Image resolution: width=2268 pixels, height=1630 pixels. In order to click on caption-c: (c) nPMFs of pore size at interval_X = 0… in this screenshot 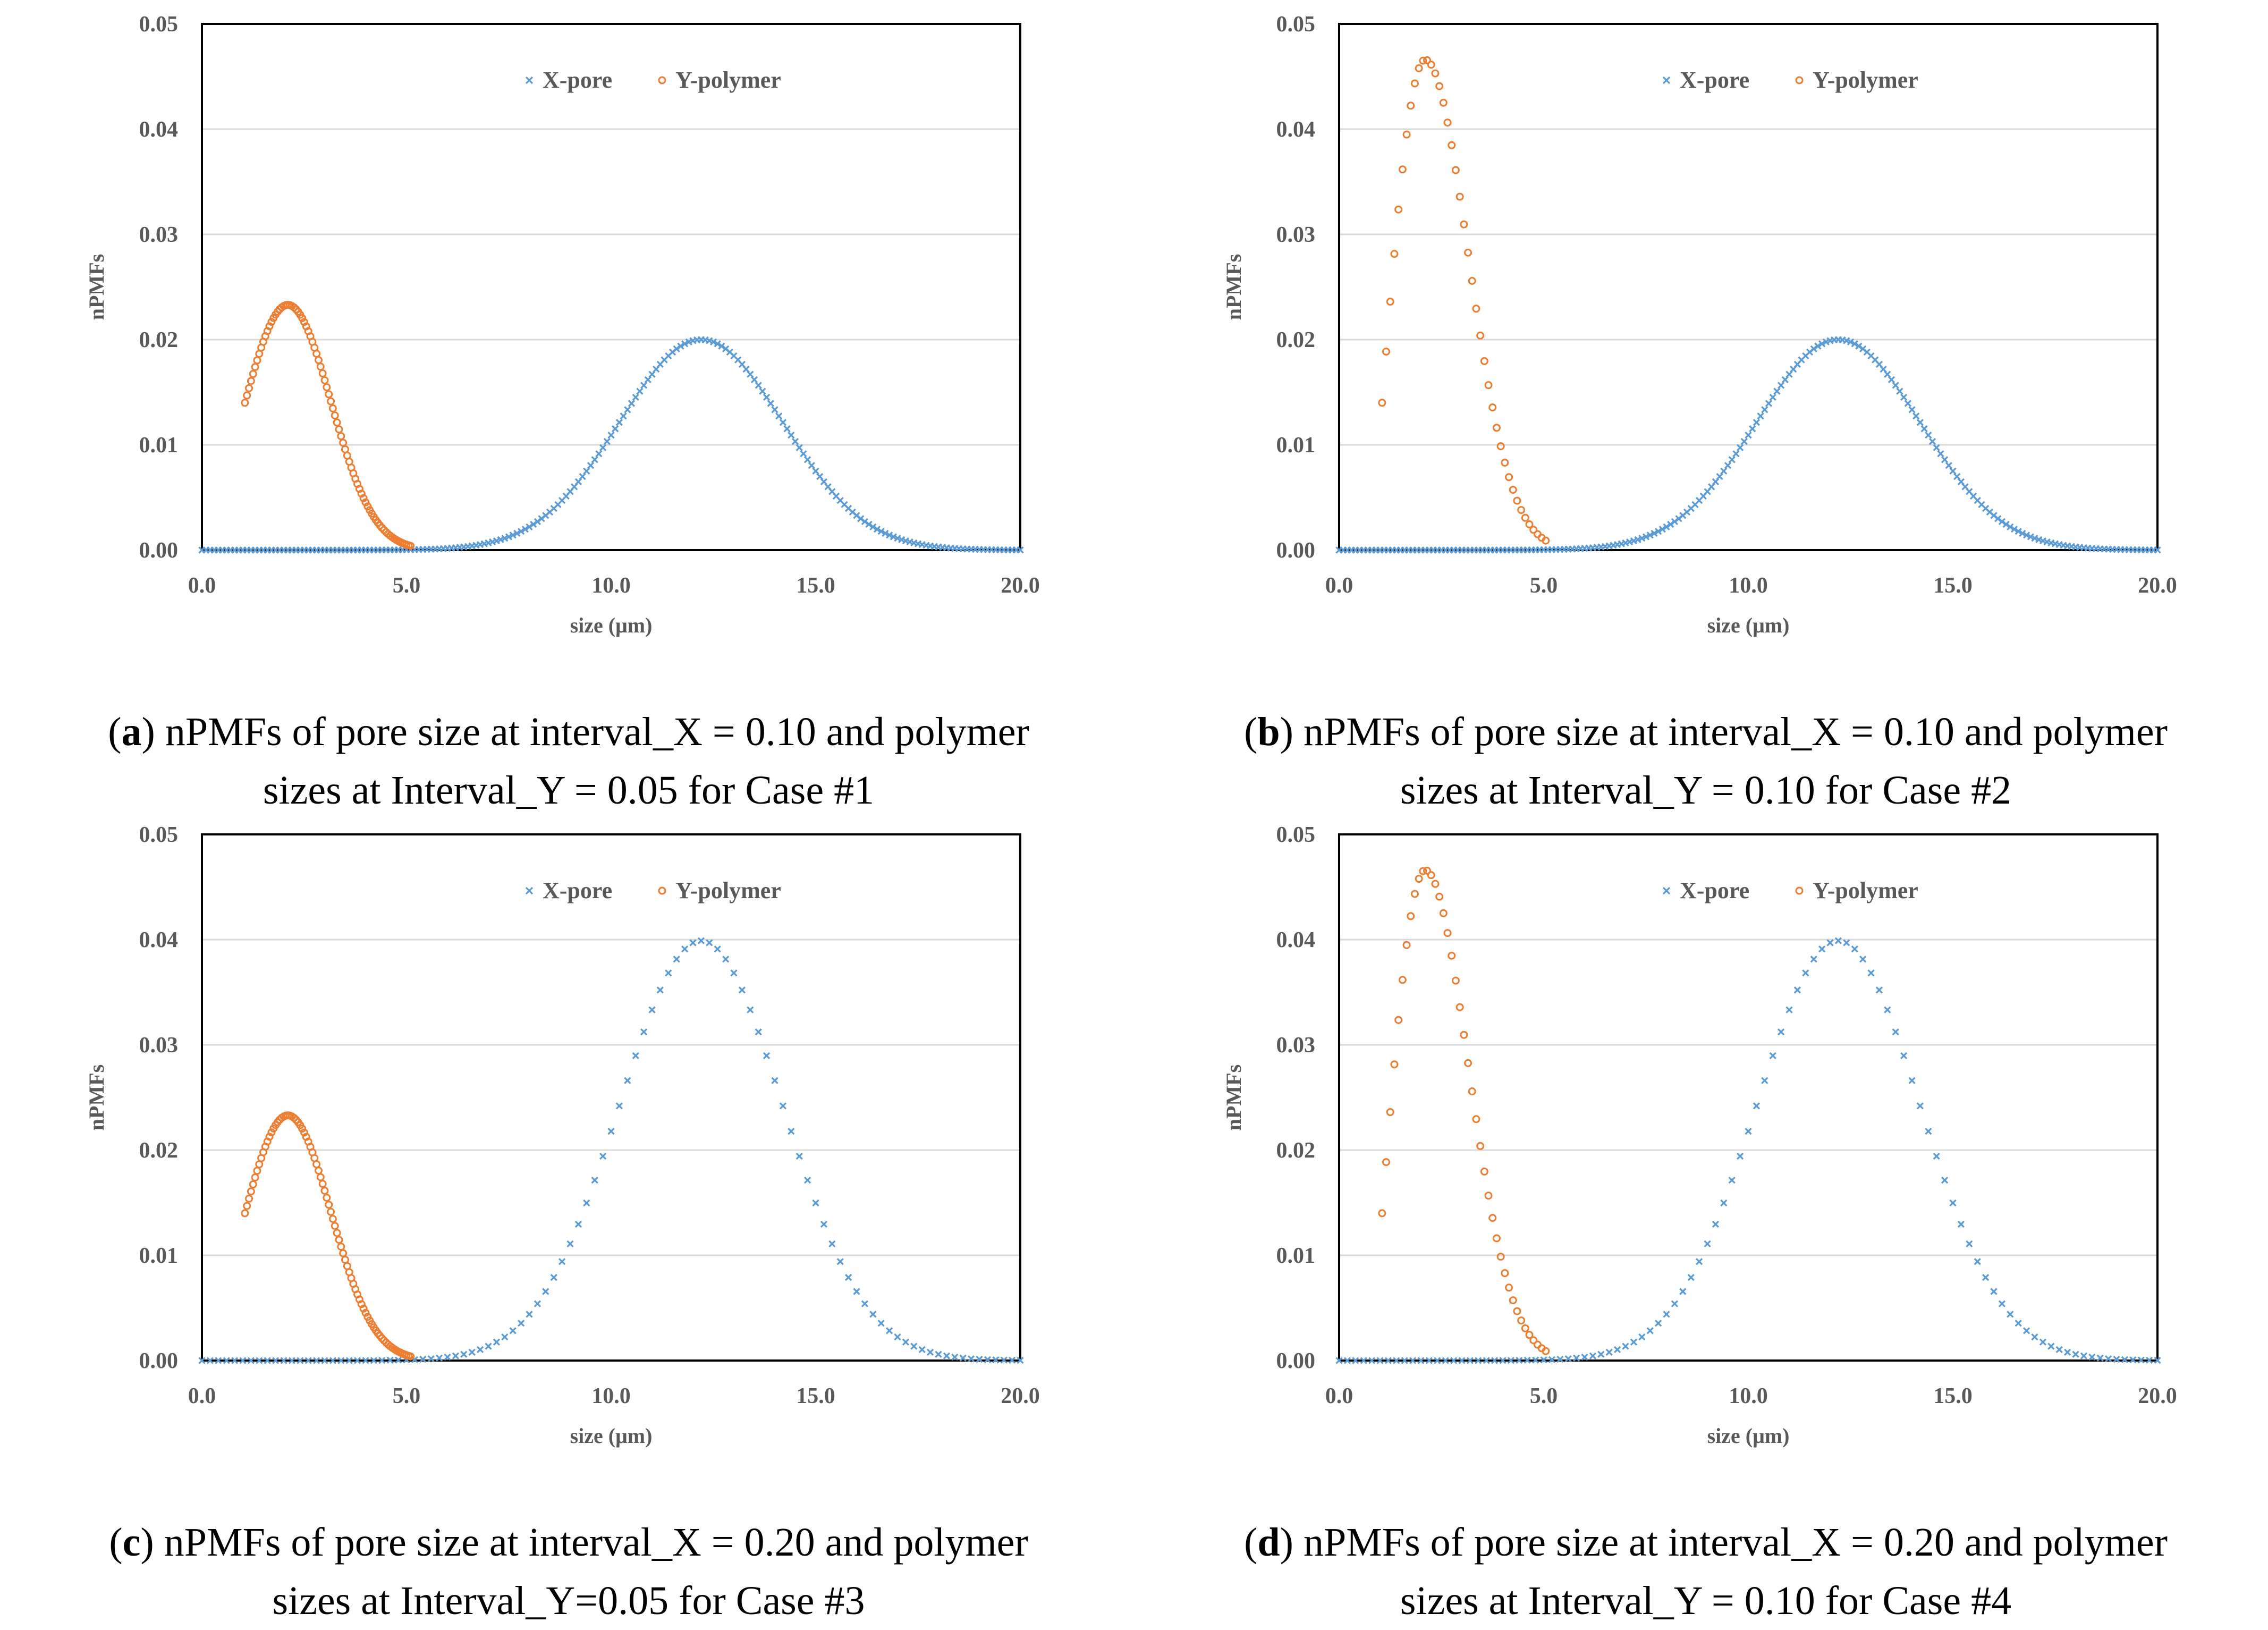, I will do `click(569, 1572)`.